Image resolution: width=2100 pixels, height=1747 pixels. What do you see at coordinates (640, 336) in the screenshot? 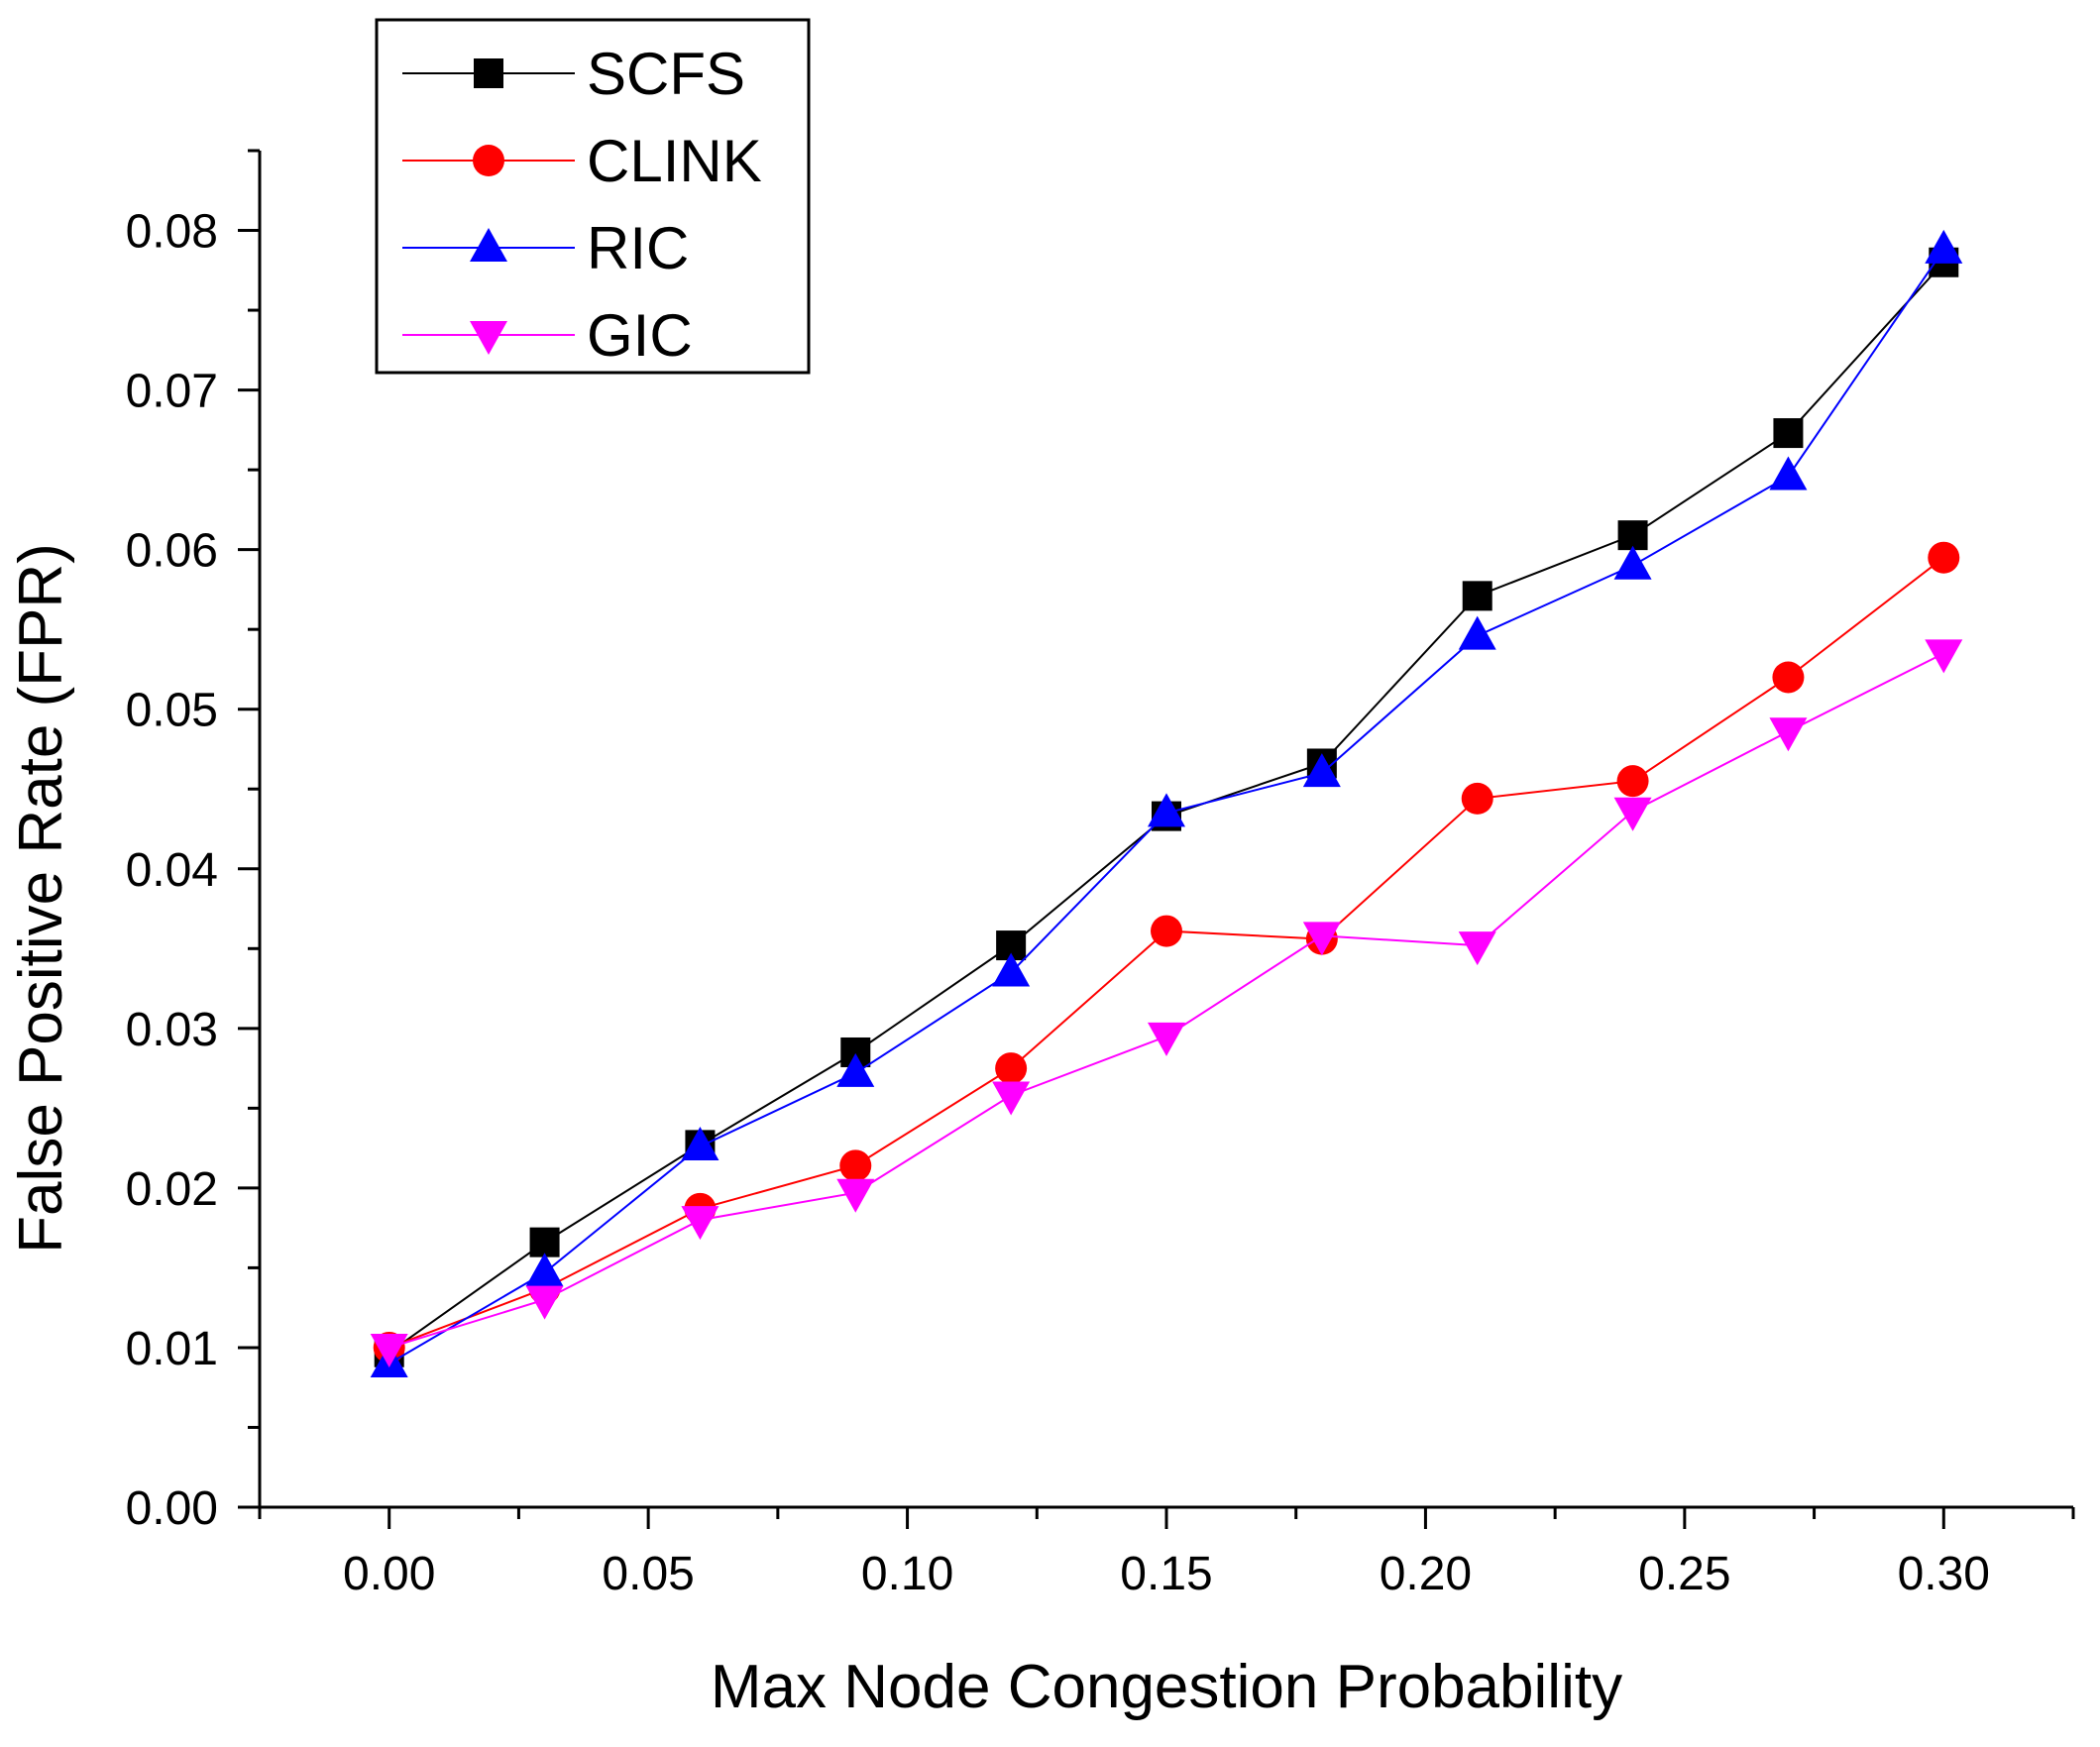
I see `legend-label-gic: GIC` at bounding box center [640, 336].